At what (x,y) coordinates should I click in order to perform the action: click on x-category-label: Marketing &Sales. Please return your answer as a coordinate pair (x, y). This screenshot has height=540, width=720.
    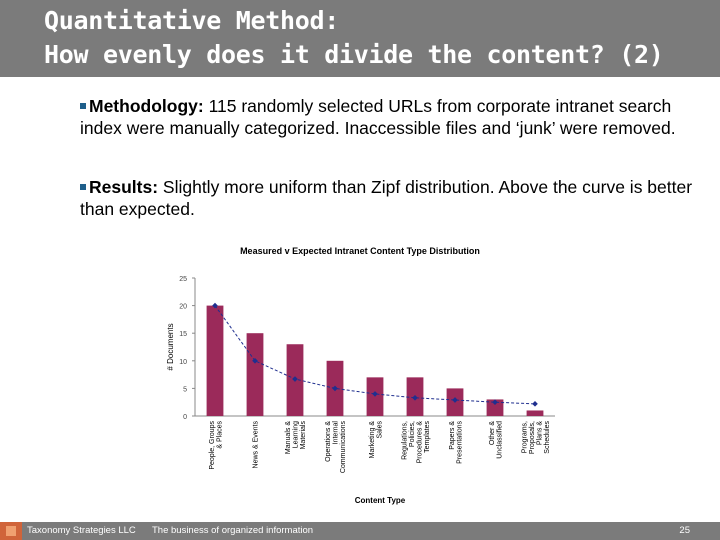
    Looking at the image, I should click on (376, 440).